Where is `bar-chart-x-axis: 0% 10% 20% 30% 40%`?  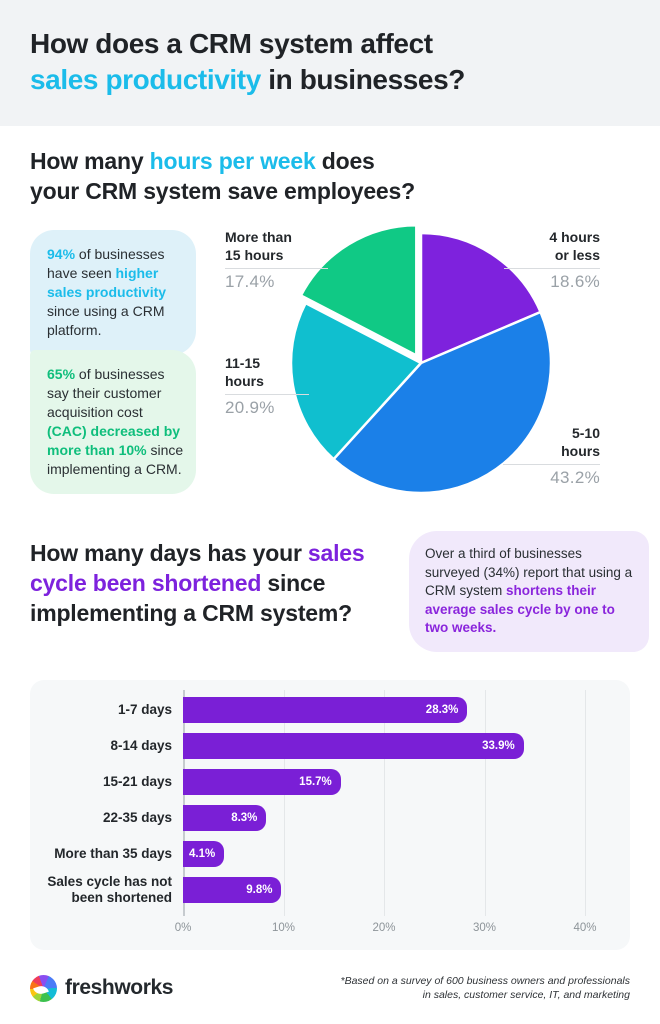
bar-chart-x-axis: 0% 10% 20% 30% 40% is located at coordinates (394, 930).